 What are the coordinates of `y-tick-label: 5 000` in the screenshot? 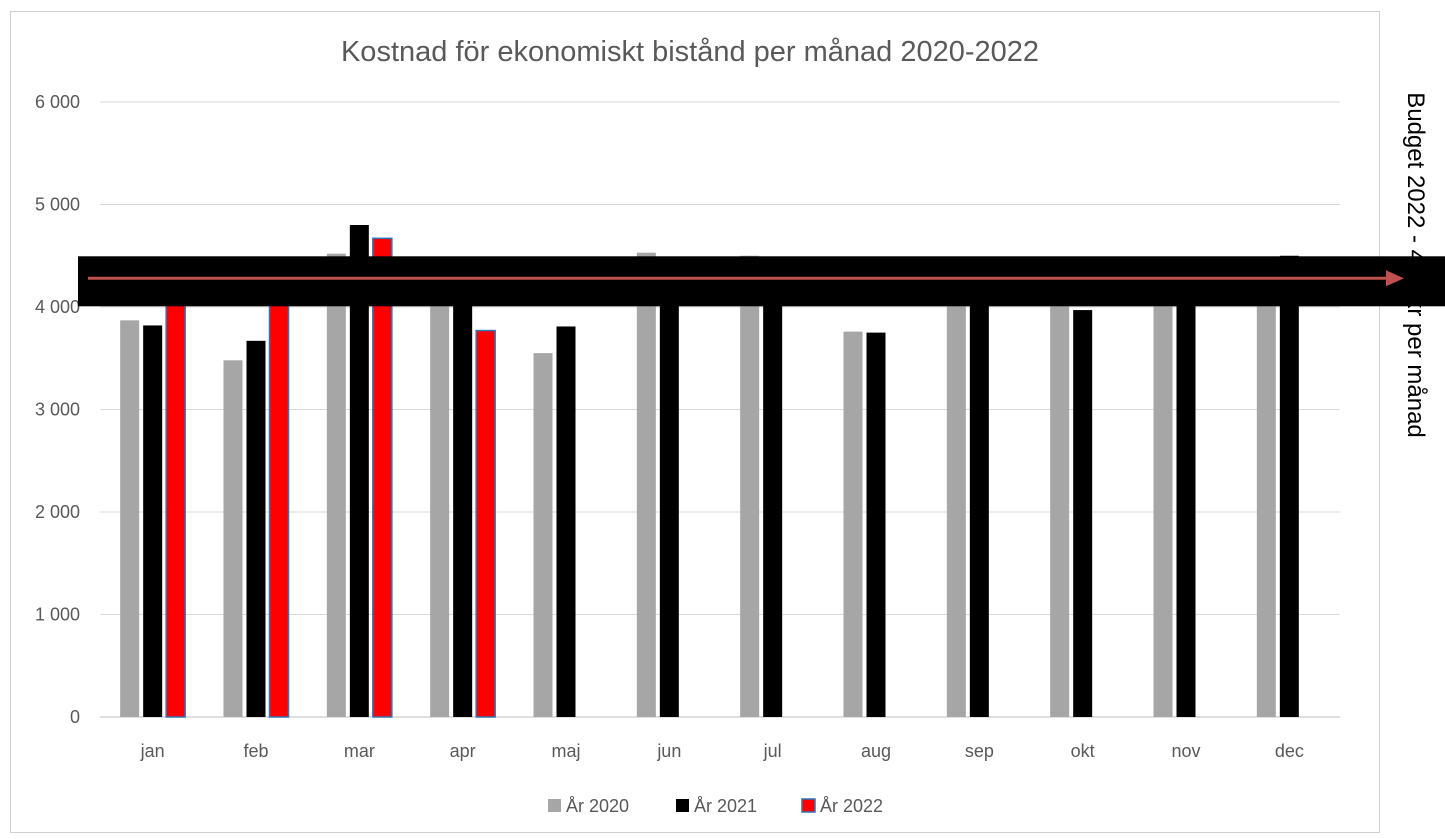 It's located at (57, 205).